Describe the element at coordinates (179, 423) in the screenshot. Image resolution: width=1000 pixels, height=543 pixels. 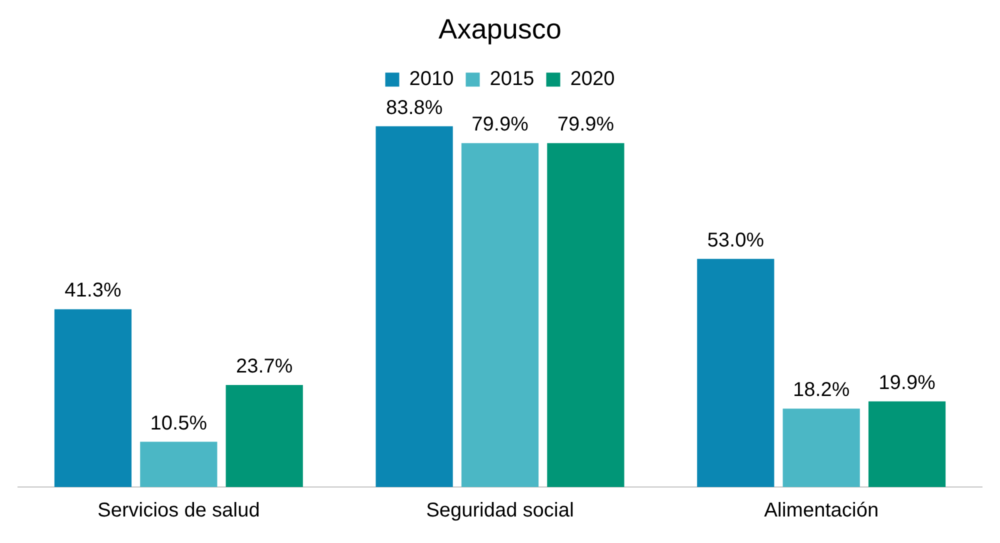
I see `data-label: 10.5%` at that location.